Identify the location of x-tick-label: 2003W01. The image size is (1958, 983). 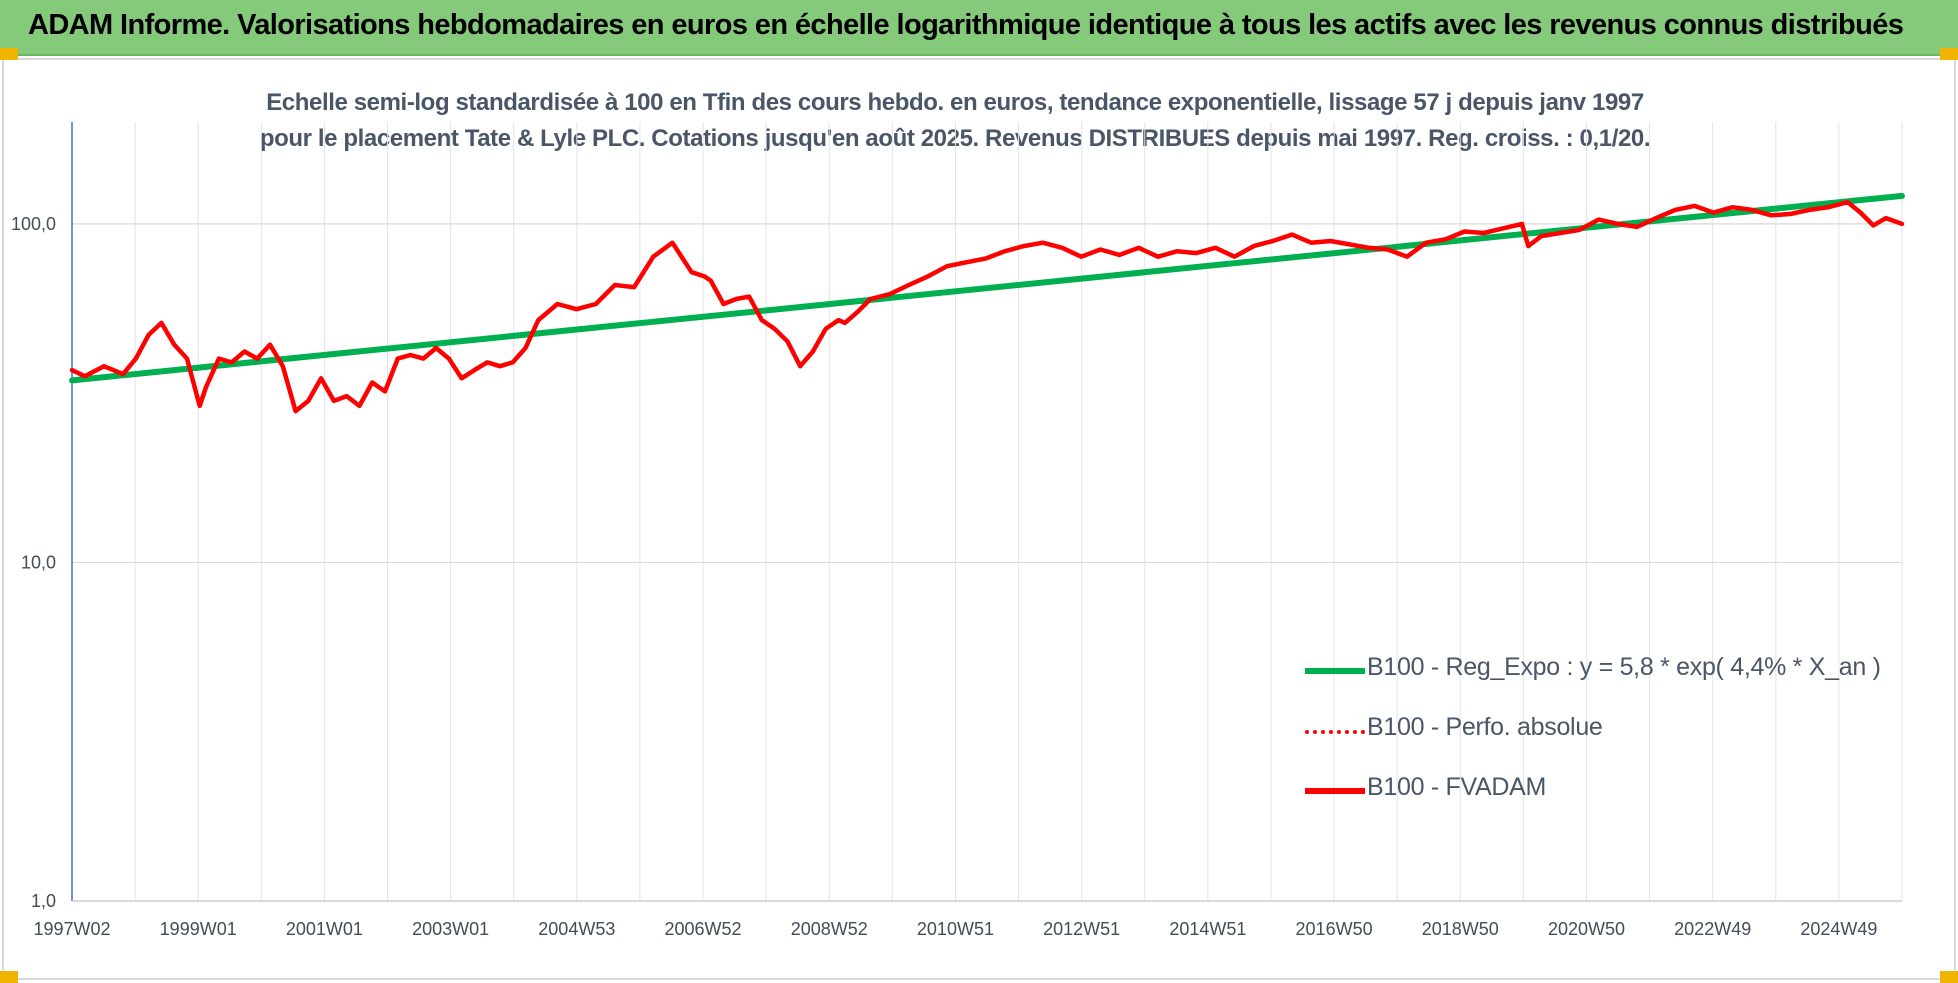
(450, 929).